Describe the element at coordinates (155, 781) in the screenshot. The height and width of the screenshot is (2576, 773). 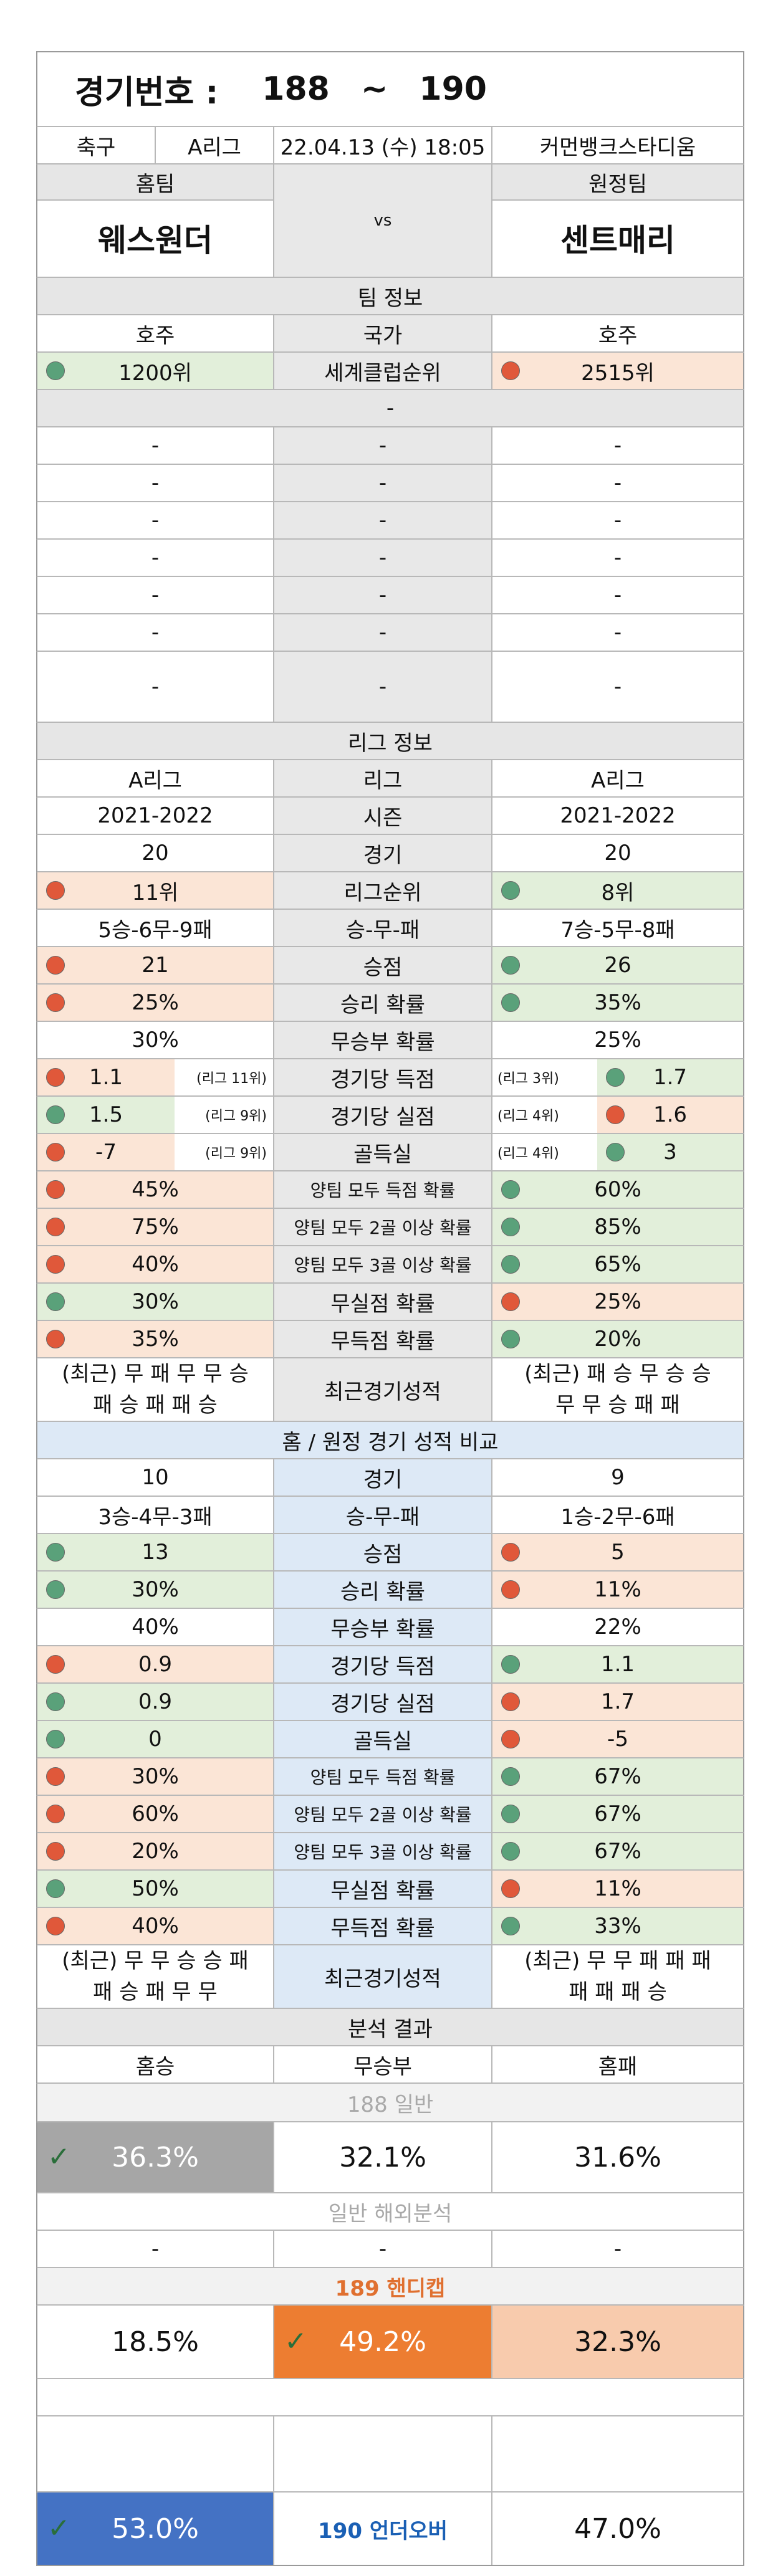
I see `home-league: A리그` at that location.